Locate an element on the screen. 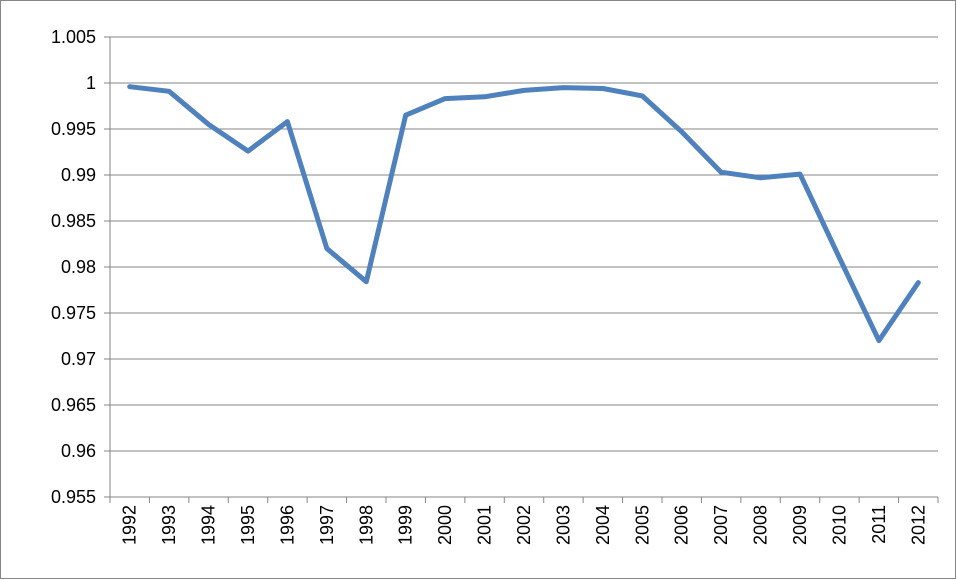 This screenshot has width=957, height=580. x-tick-label: 2000 is located at coordinates (445, 525).